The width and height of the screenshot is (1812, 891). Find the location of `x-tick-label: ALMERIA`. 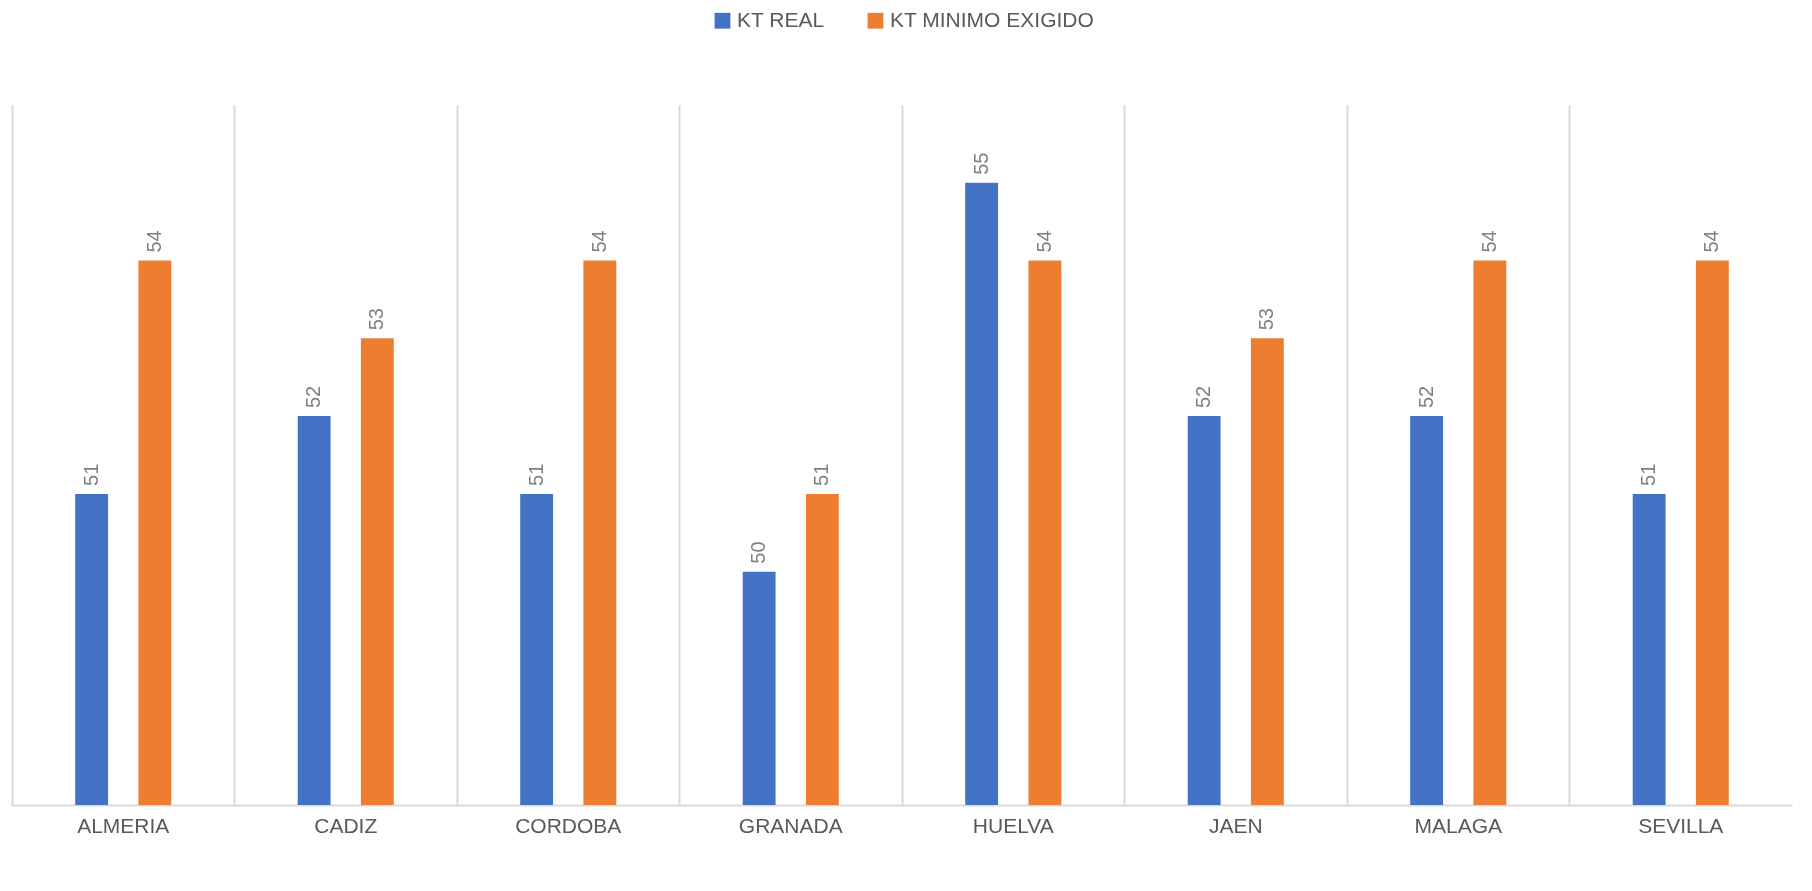

x-tick-label: ALMERIA is located at coordinates (123, 825).